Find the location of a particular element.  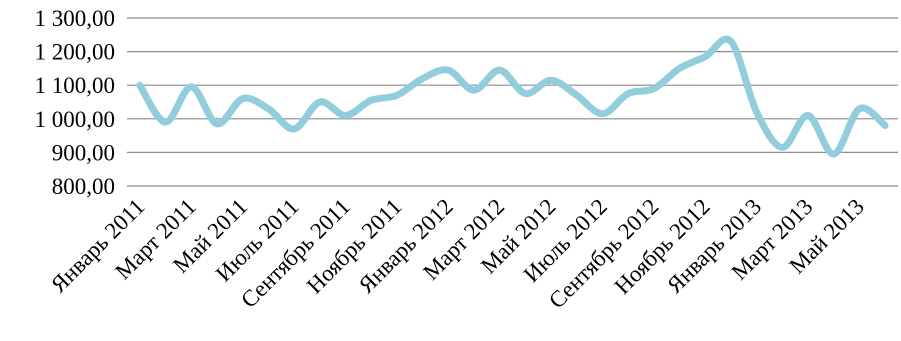

y-tick-label: 1 300,00 is located at coordinates (75, 18).